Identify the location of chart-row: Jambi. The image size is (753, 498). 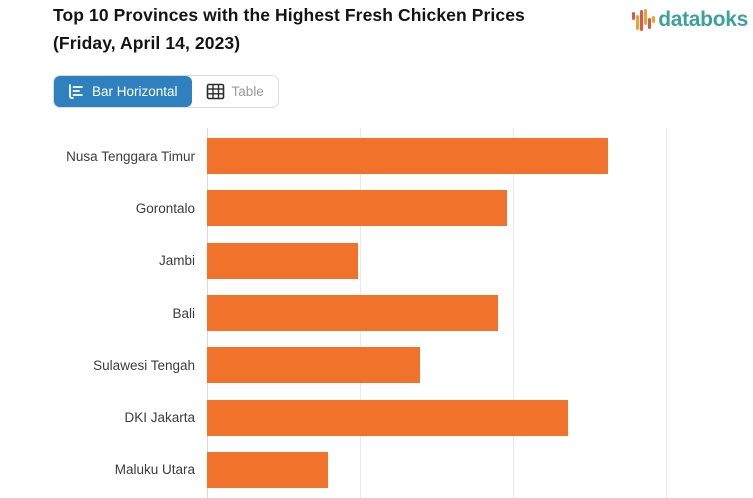
(376, 261).